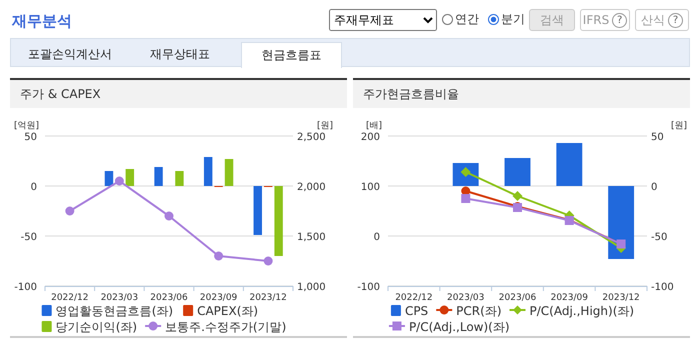  What do you see at coordinates (383, 20) in the screenshot?
I see `text: 주재무제표` at bounding box center [383, 20].